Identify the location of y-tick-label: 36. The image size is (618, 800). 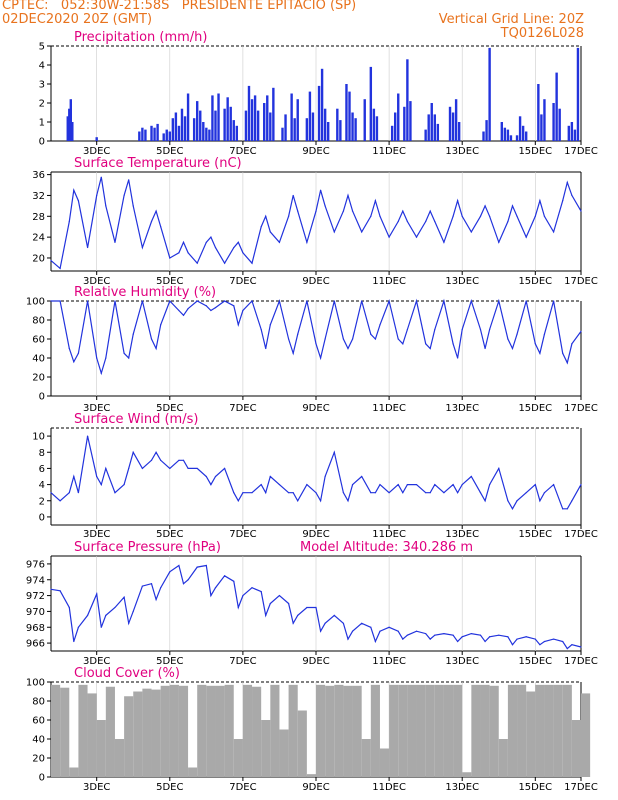
(38, 175).